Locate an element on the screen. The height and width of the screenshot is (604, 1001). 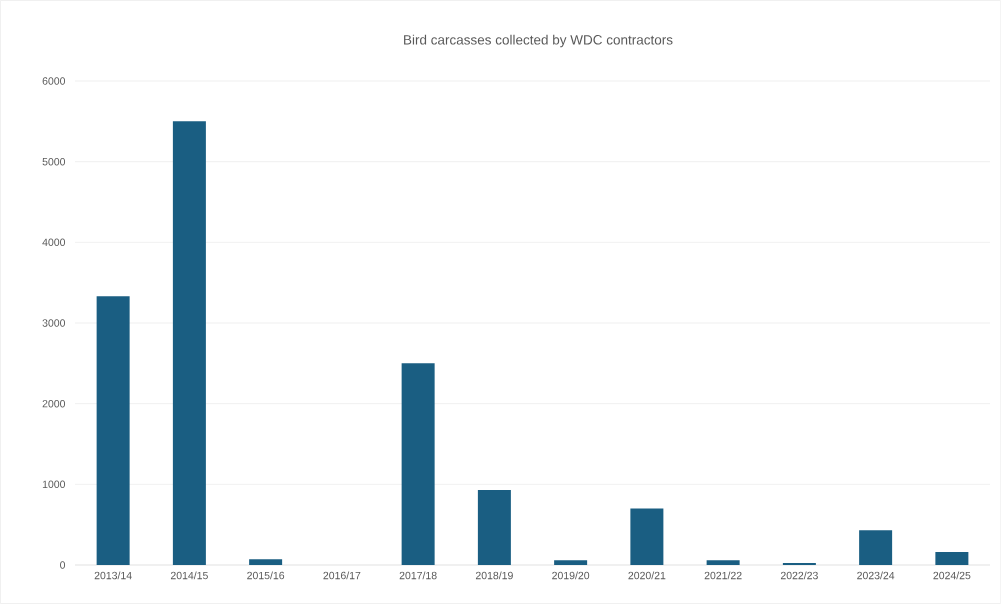
x-tick-label: 2013/14 is located at coordinates (113, 575).